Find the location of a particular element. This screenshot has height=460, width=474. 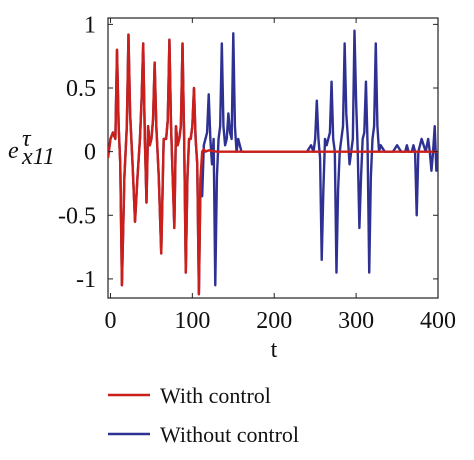

x-tick-label: 400 is located at coordinates (438, 321).